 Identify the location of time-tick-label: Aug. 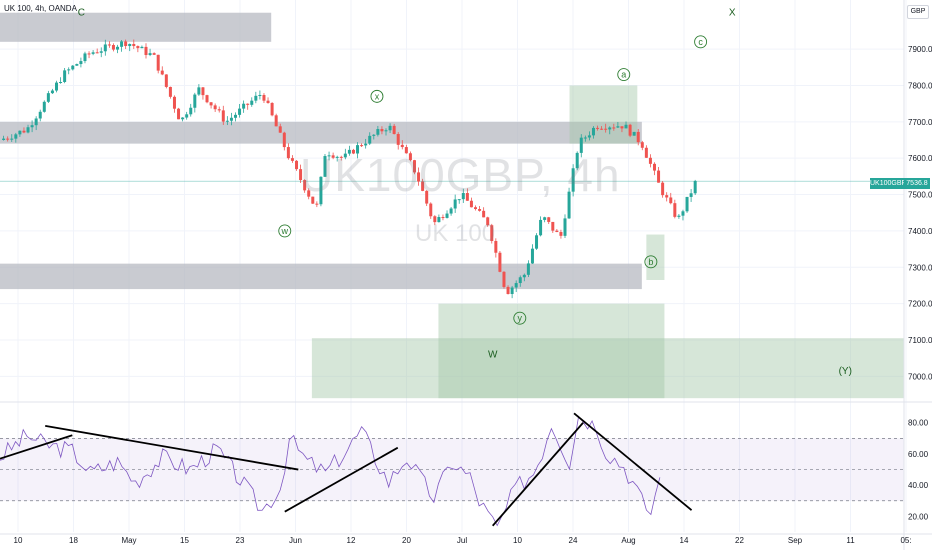
(628, 540).